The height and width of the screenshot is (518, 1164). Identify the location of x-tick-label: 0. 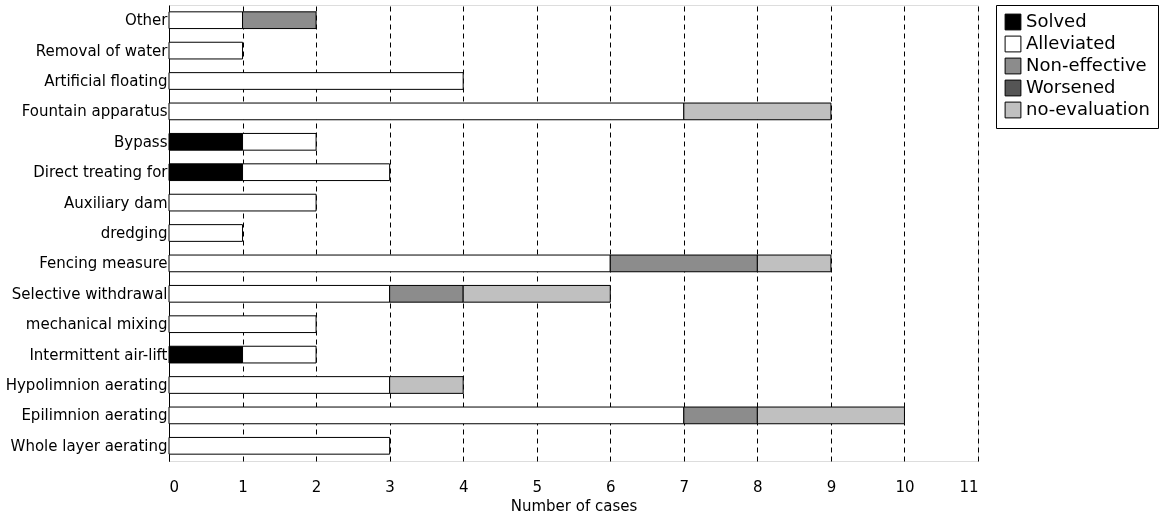
(174, 486).